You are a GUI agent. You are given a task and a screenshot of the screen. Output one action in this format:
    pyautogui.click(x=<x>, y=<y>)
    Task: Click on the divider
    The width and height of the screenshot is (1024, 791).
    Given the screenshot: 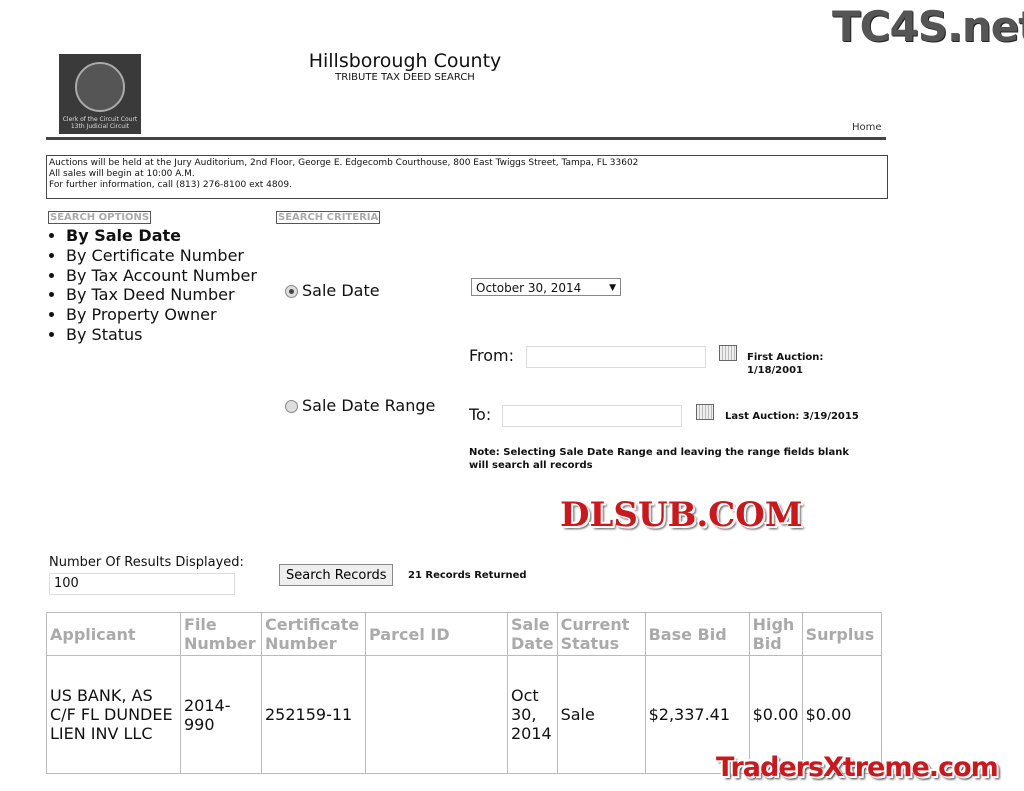 What is the action you would take?
    pyautogui.click(x=466, y=138)
    